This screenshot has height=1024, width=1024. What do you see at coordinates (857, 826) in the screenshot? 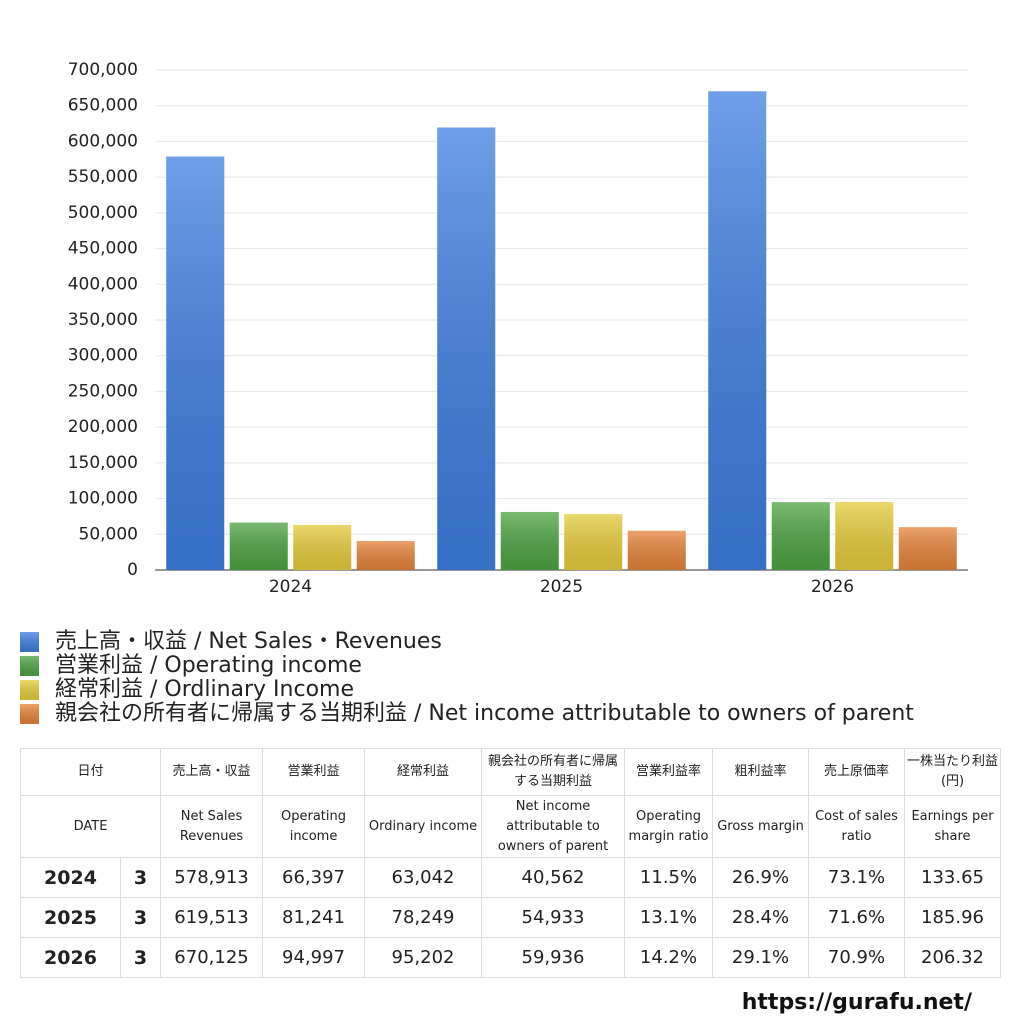
I see `header-cell: Cost of sales ratio` at bounding box center [857, 826].